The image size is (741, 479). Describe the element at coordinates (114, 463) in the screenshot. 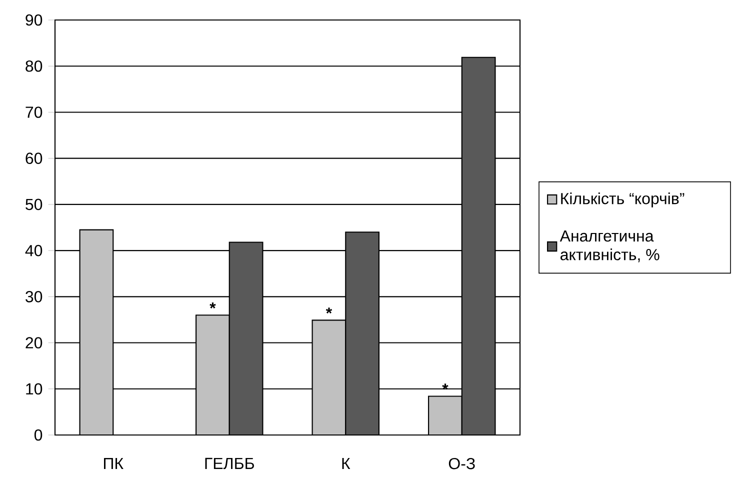

I see `x-tick-label: ПК` at that location.